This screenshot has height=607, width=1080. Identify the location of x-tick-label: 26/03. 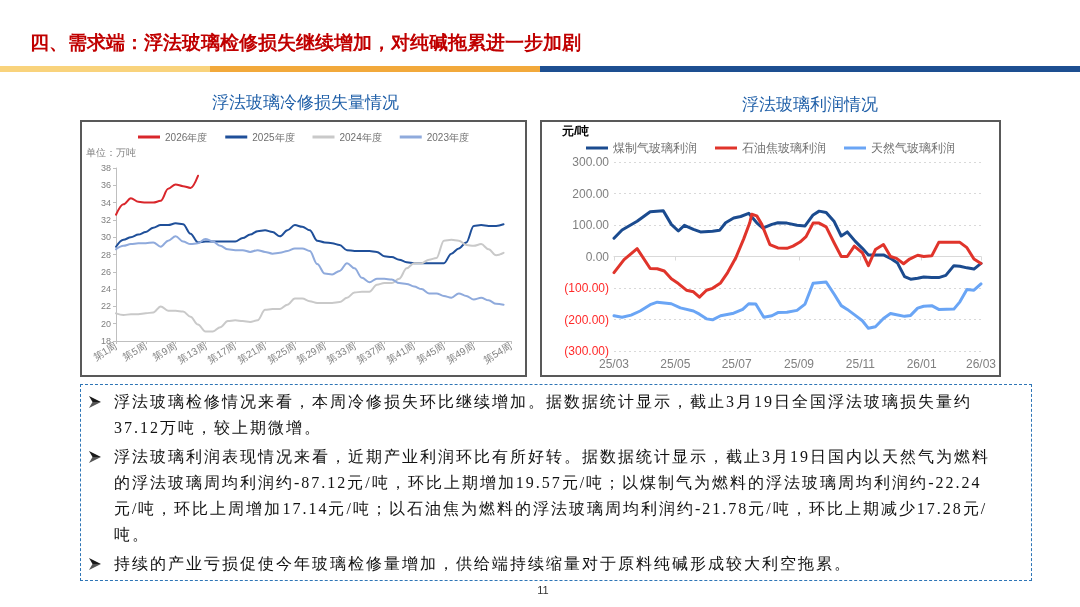
(981, 364).